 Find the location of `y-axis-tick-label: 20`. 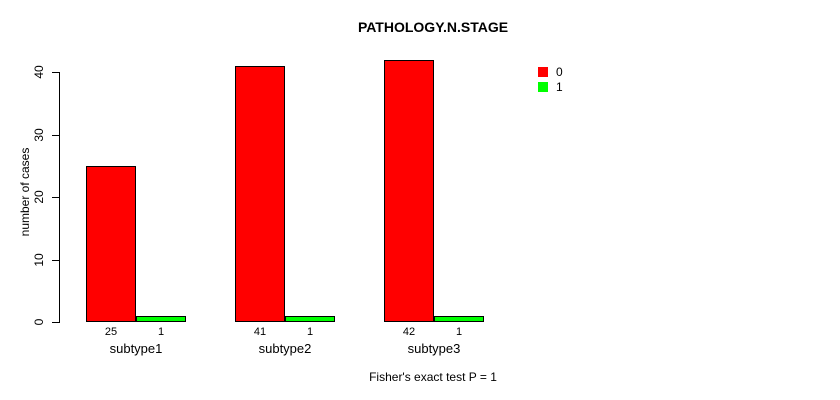

y-axis-tick-label: 20 is located at coordinates (39, 197).